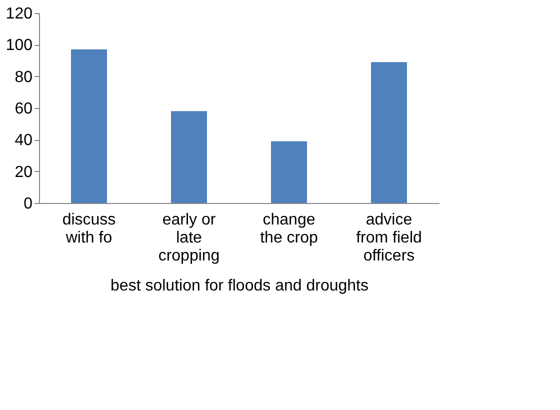 The width and height of the screenshot is (560, 410). Describe the element at coordinates (19, 45) in the screenshot. I see `y-tick-label: 100` at that location.